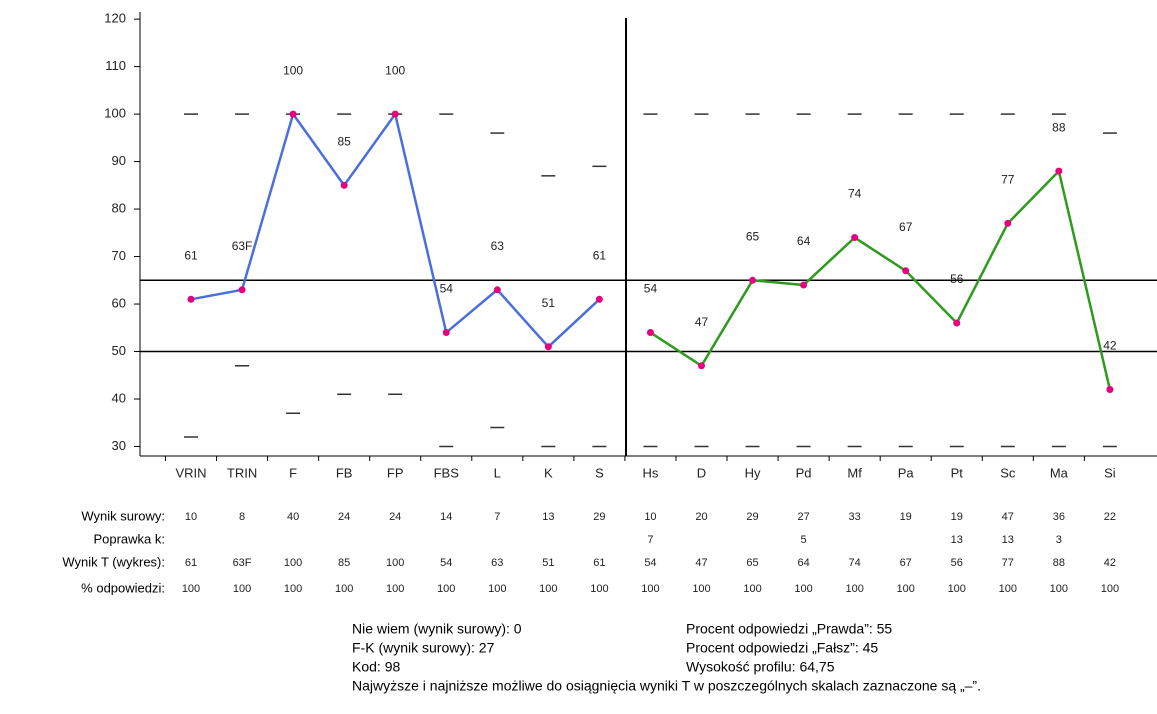 The width and height of the screenshot is (1157, 714). Describe the element at coordinates (804, 472) in the screenshot. I see `x-tick-label: Pd` at that location.